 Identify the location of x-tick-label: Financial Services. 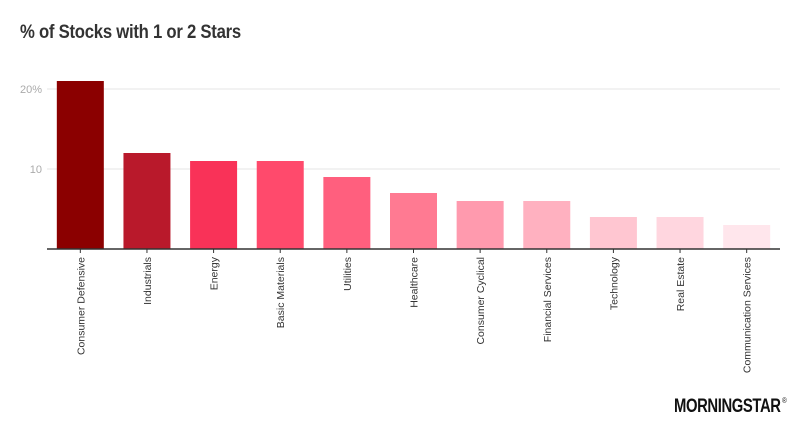
(548, 299).